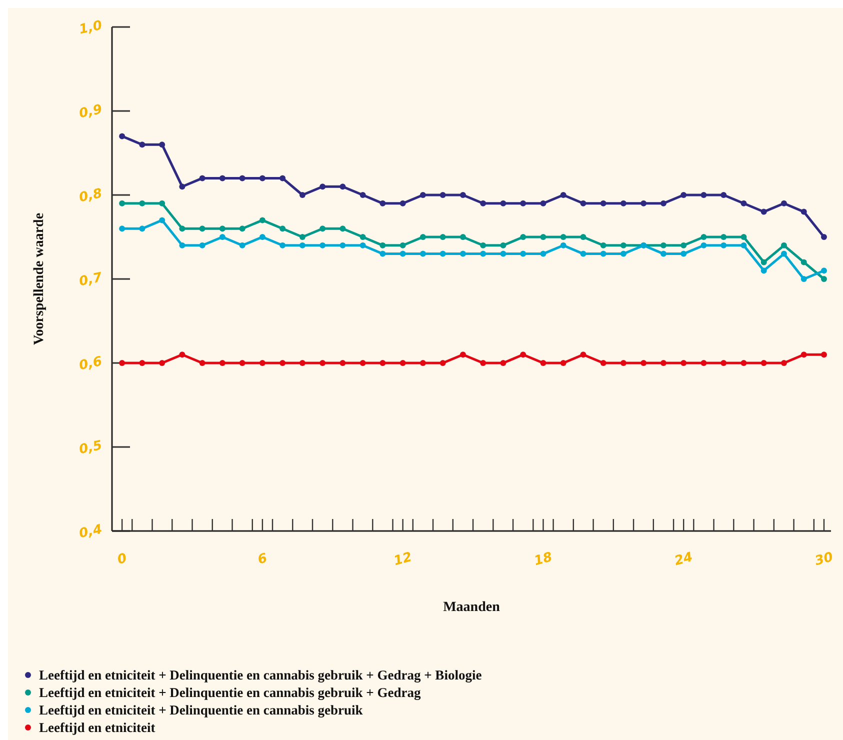  What do you see at coordinates (91, 532) in the screenshot?
I see `y-tick-label: 0,4` at bounding box center [91, 532].